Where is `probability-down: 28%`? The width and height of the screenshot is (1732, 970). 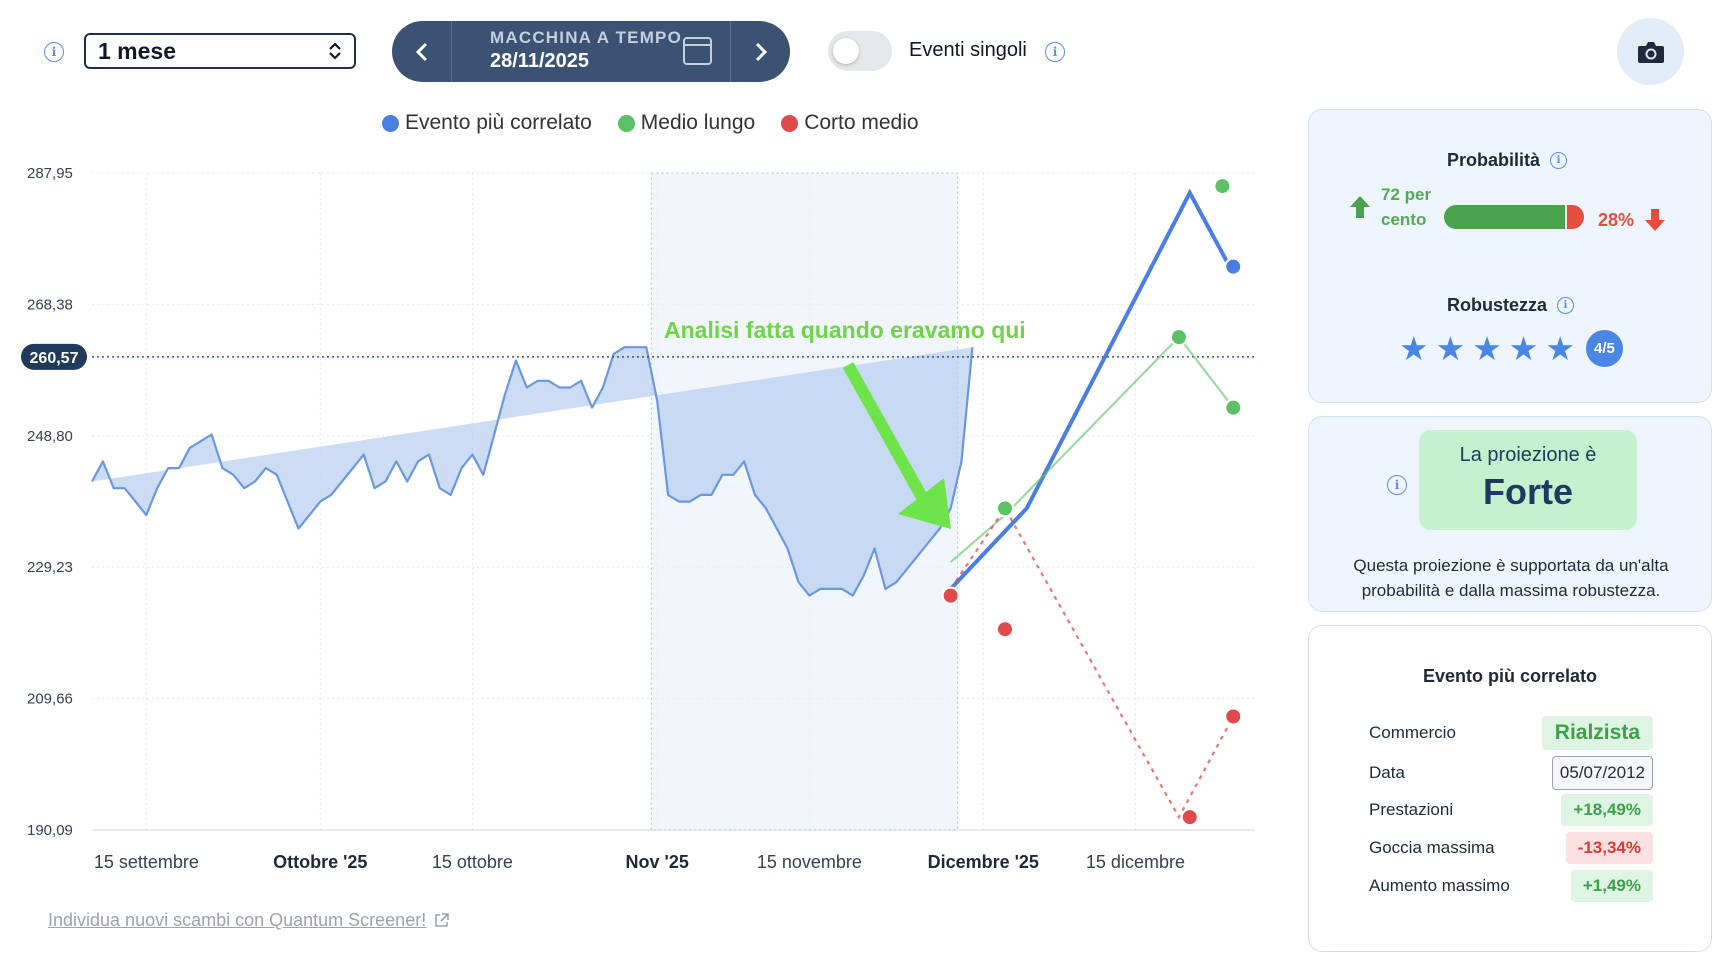 probability-down: 28% is located at coordinates (1632, 220).